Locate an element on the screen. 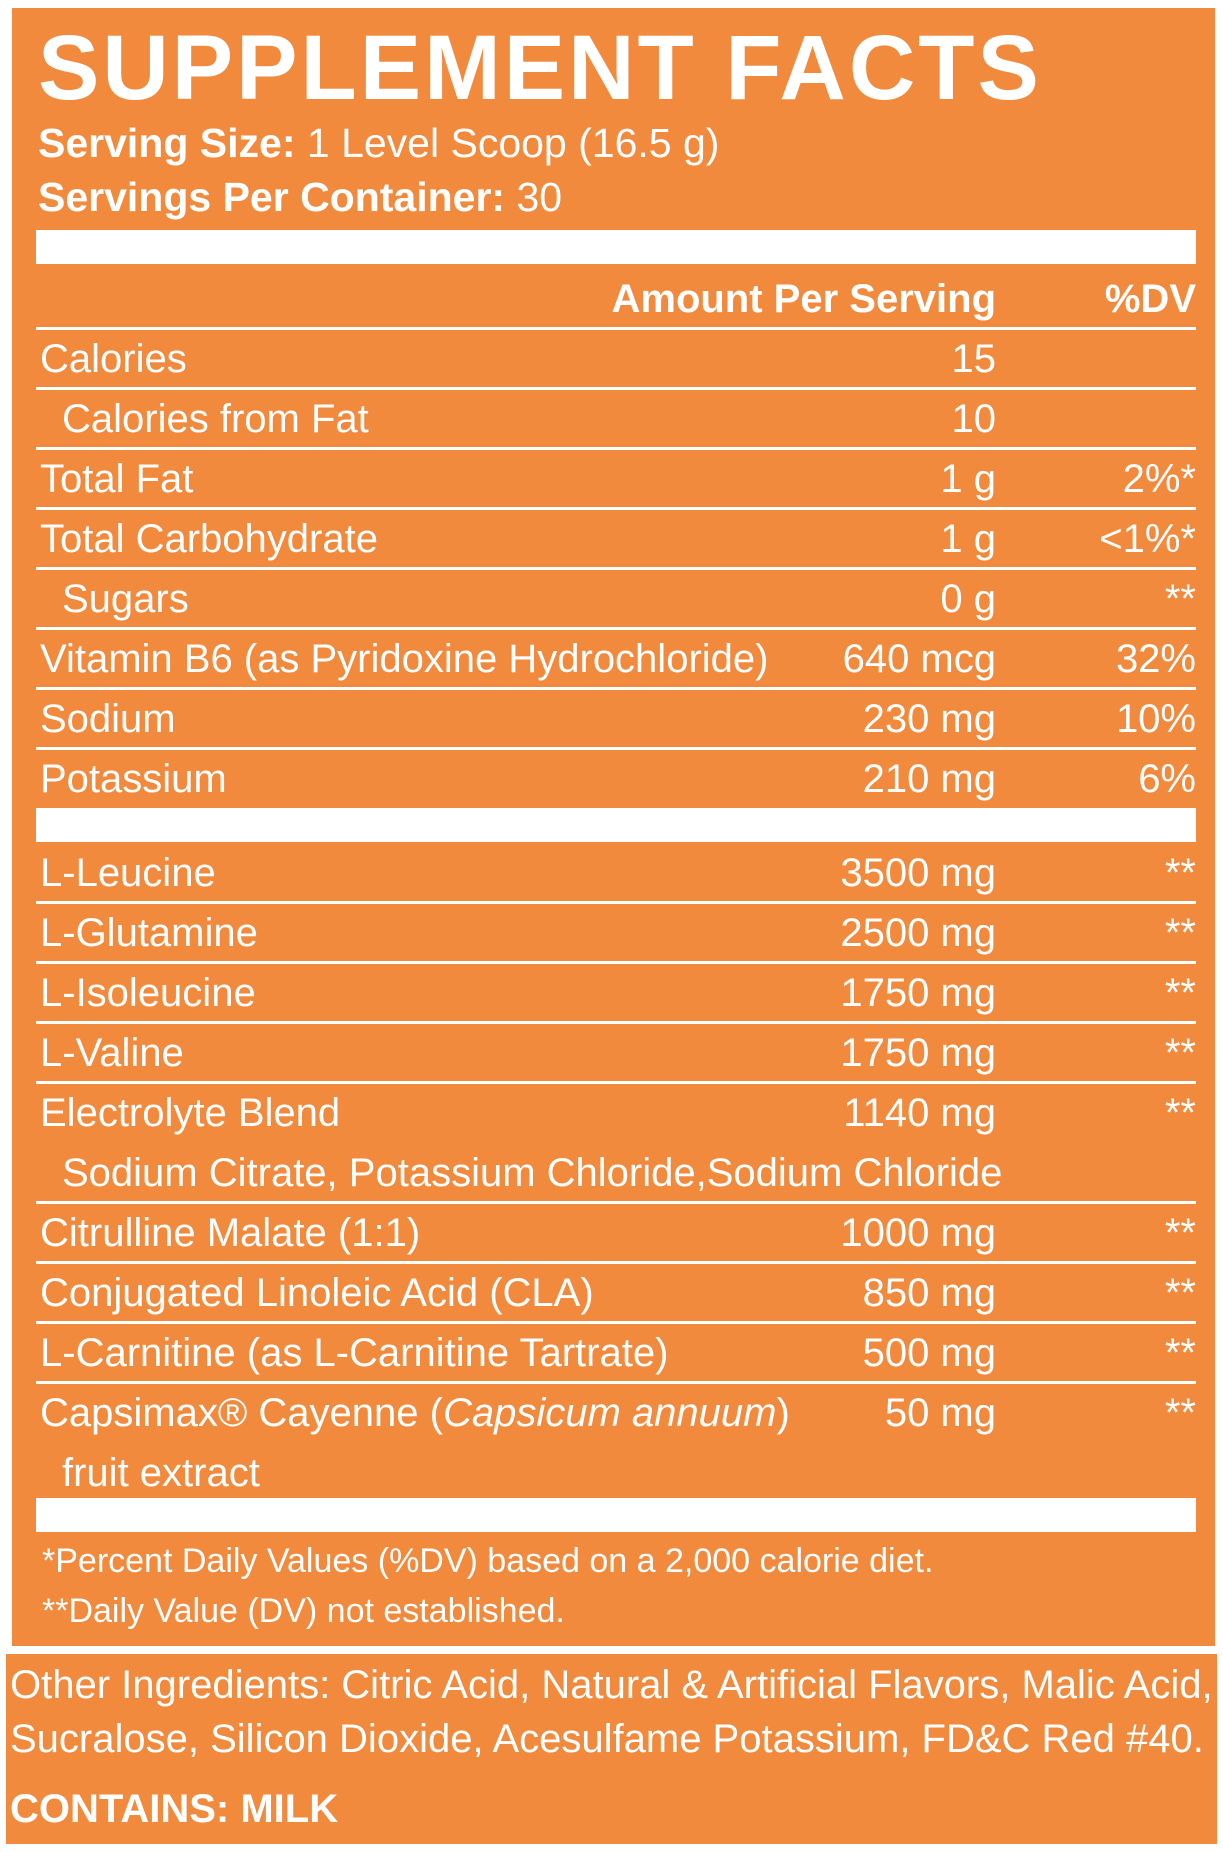  table-header-row: Amount Per Serving %DV is located at coordinates (616, 300).